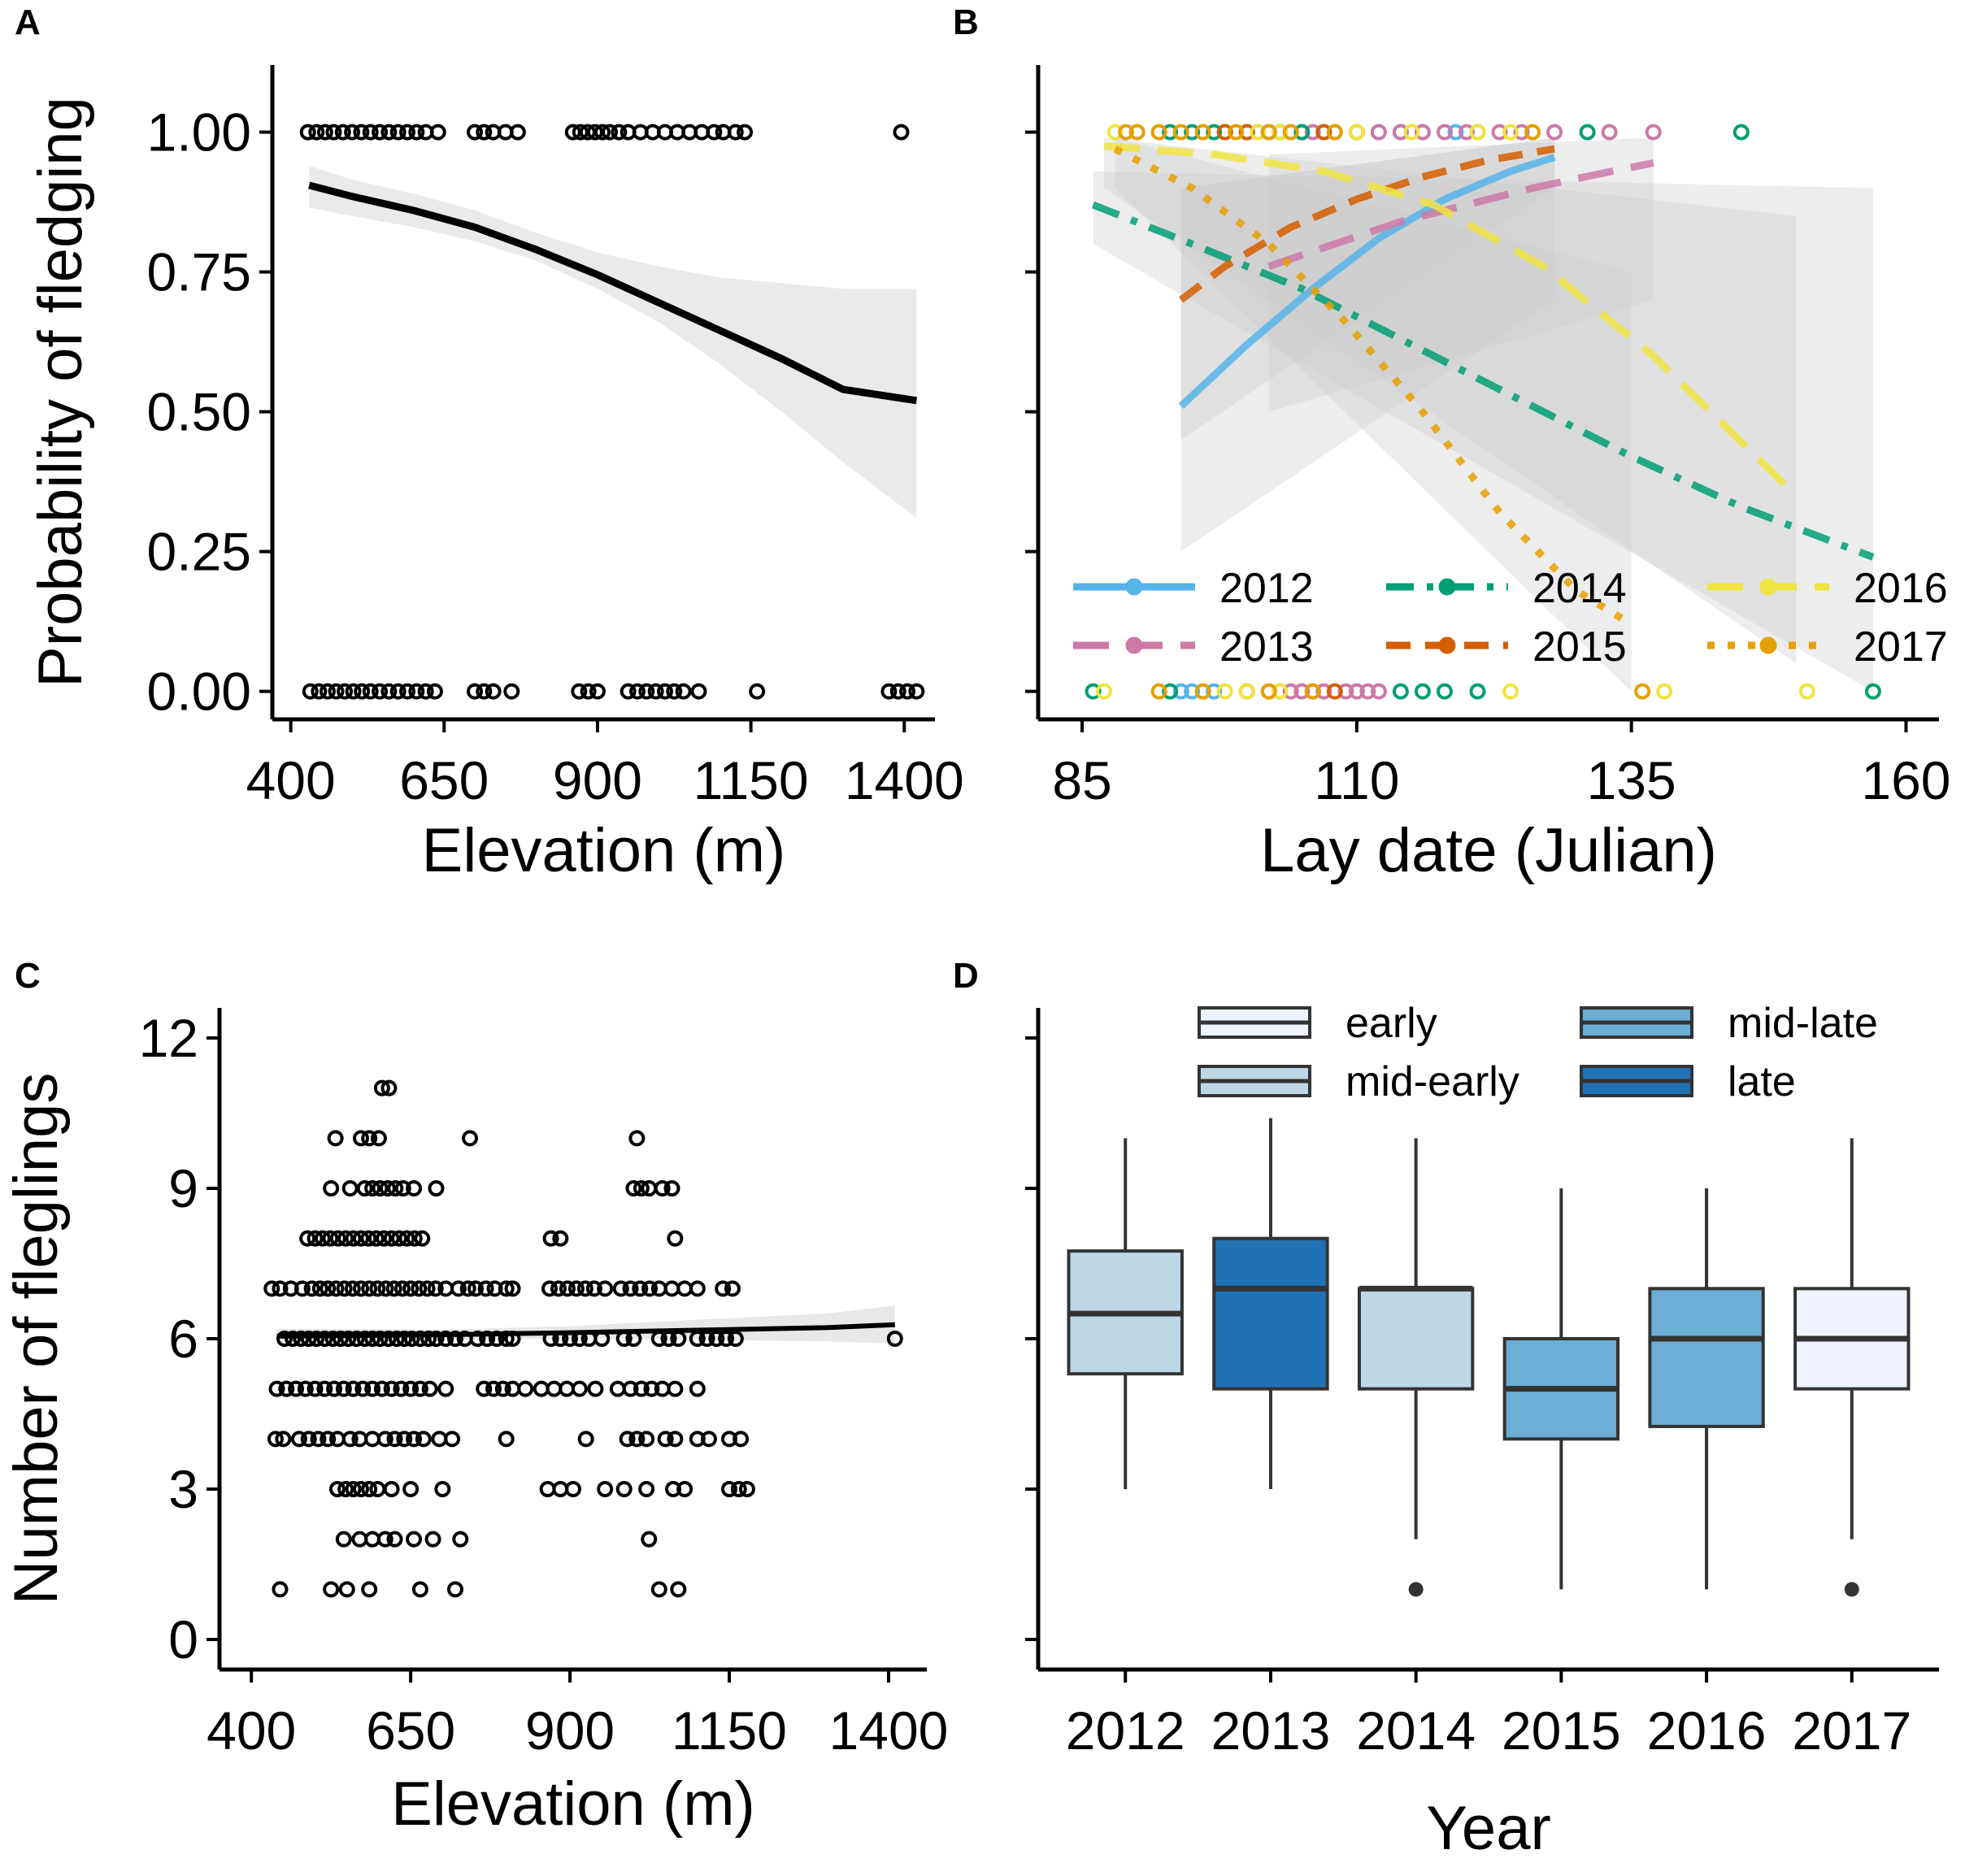  Describe the element at coordinates (168, 1038) in the screenshot. I see `panel-c-y-tick-label: 12` at that location.